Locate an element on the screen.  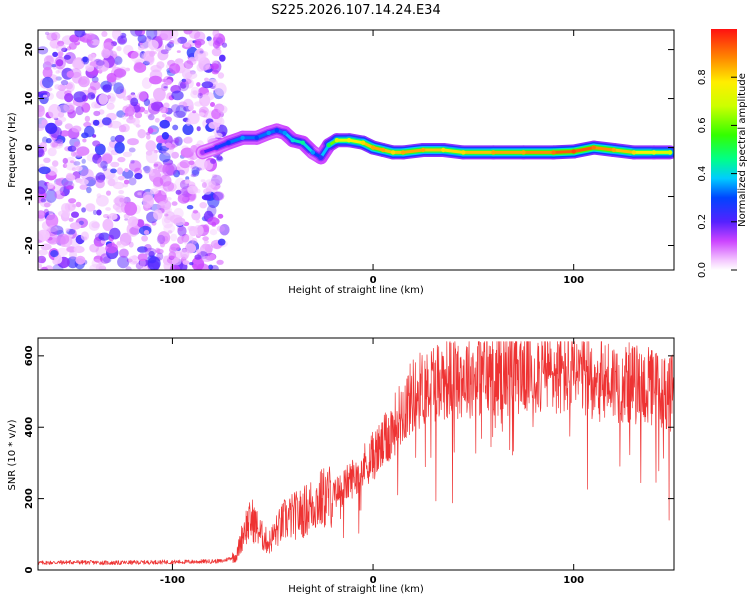
y-tick-label: 200 is located at coordinates (29, 498).